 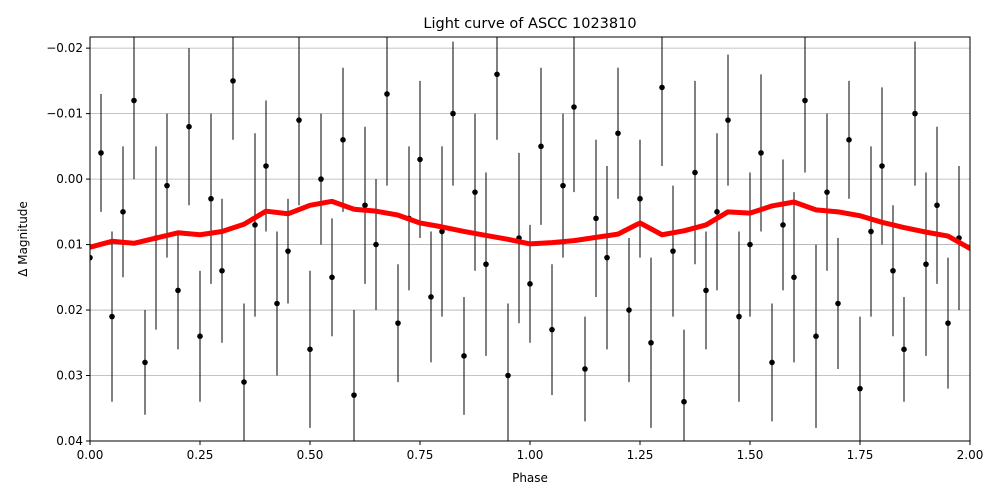 What do you see at coordinates (69, 179) in the screenshot?
I see `y-tick-label: 0.00` at bounding box center [69, 179].